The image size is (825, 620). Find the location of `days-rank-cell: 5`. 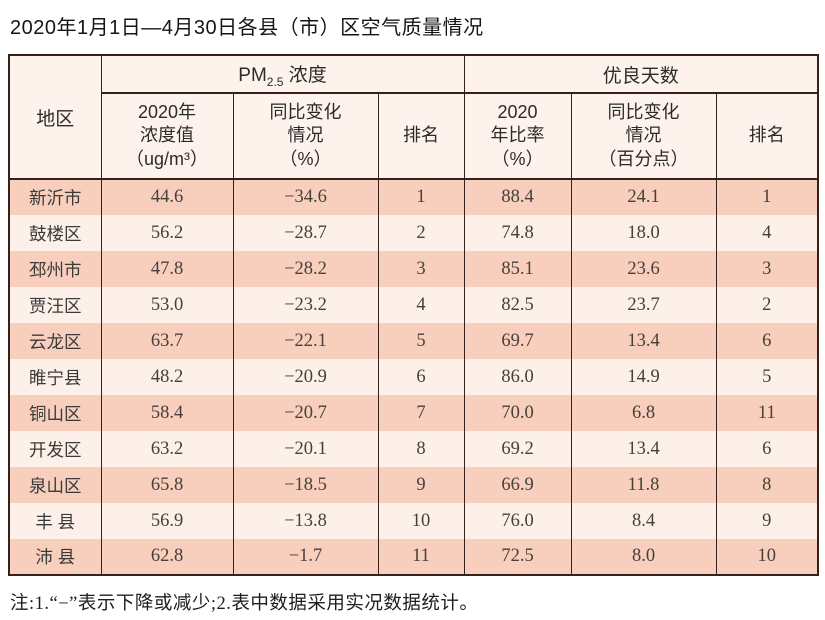

days-rank-cell: 5 is located at coordinates (767, 377).